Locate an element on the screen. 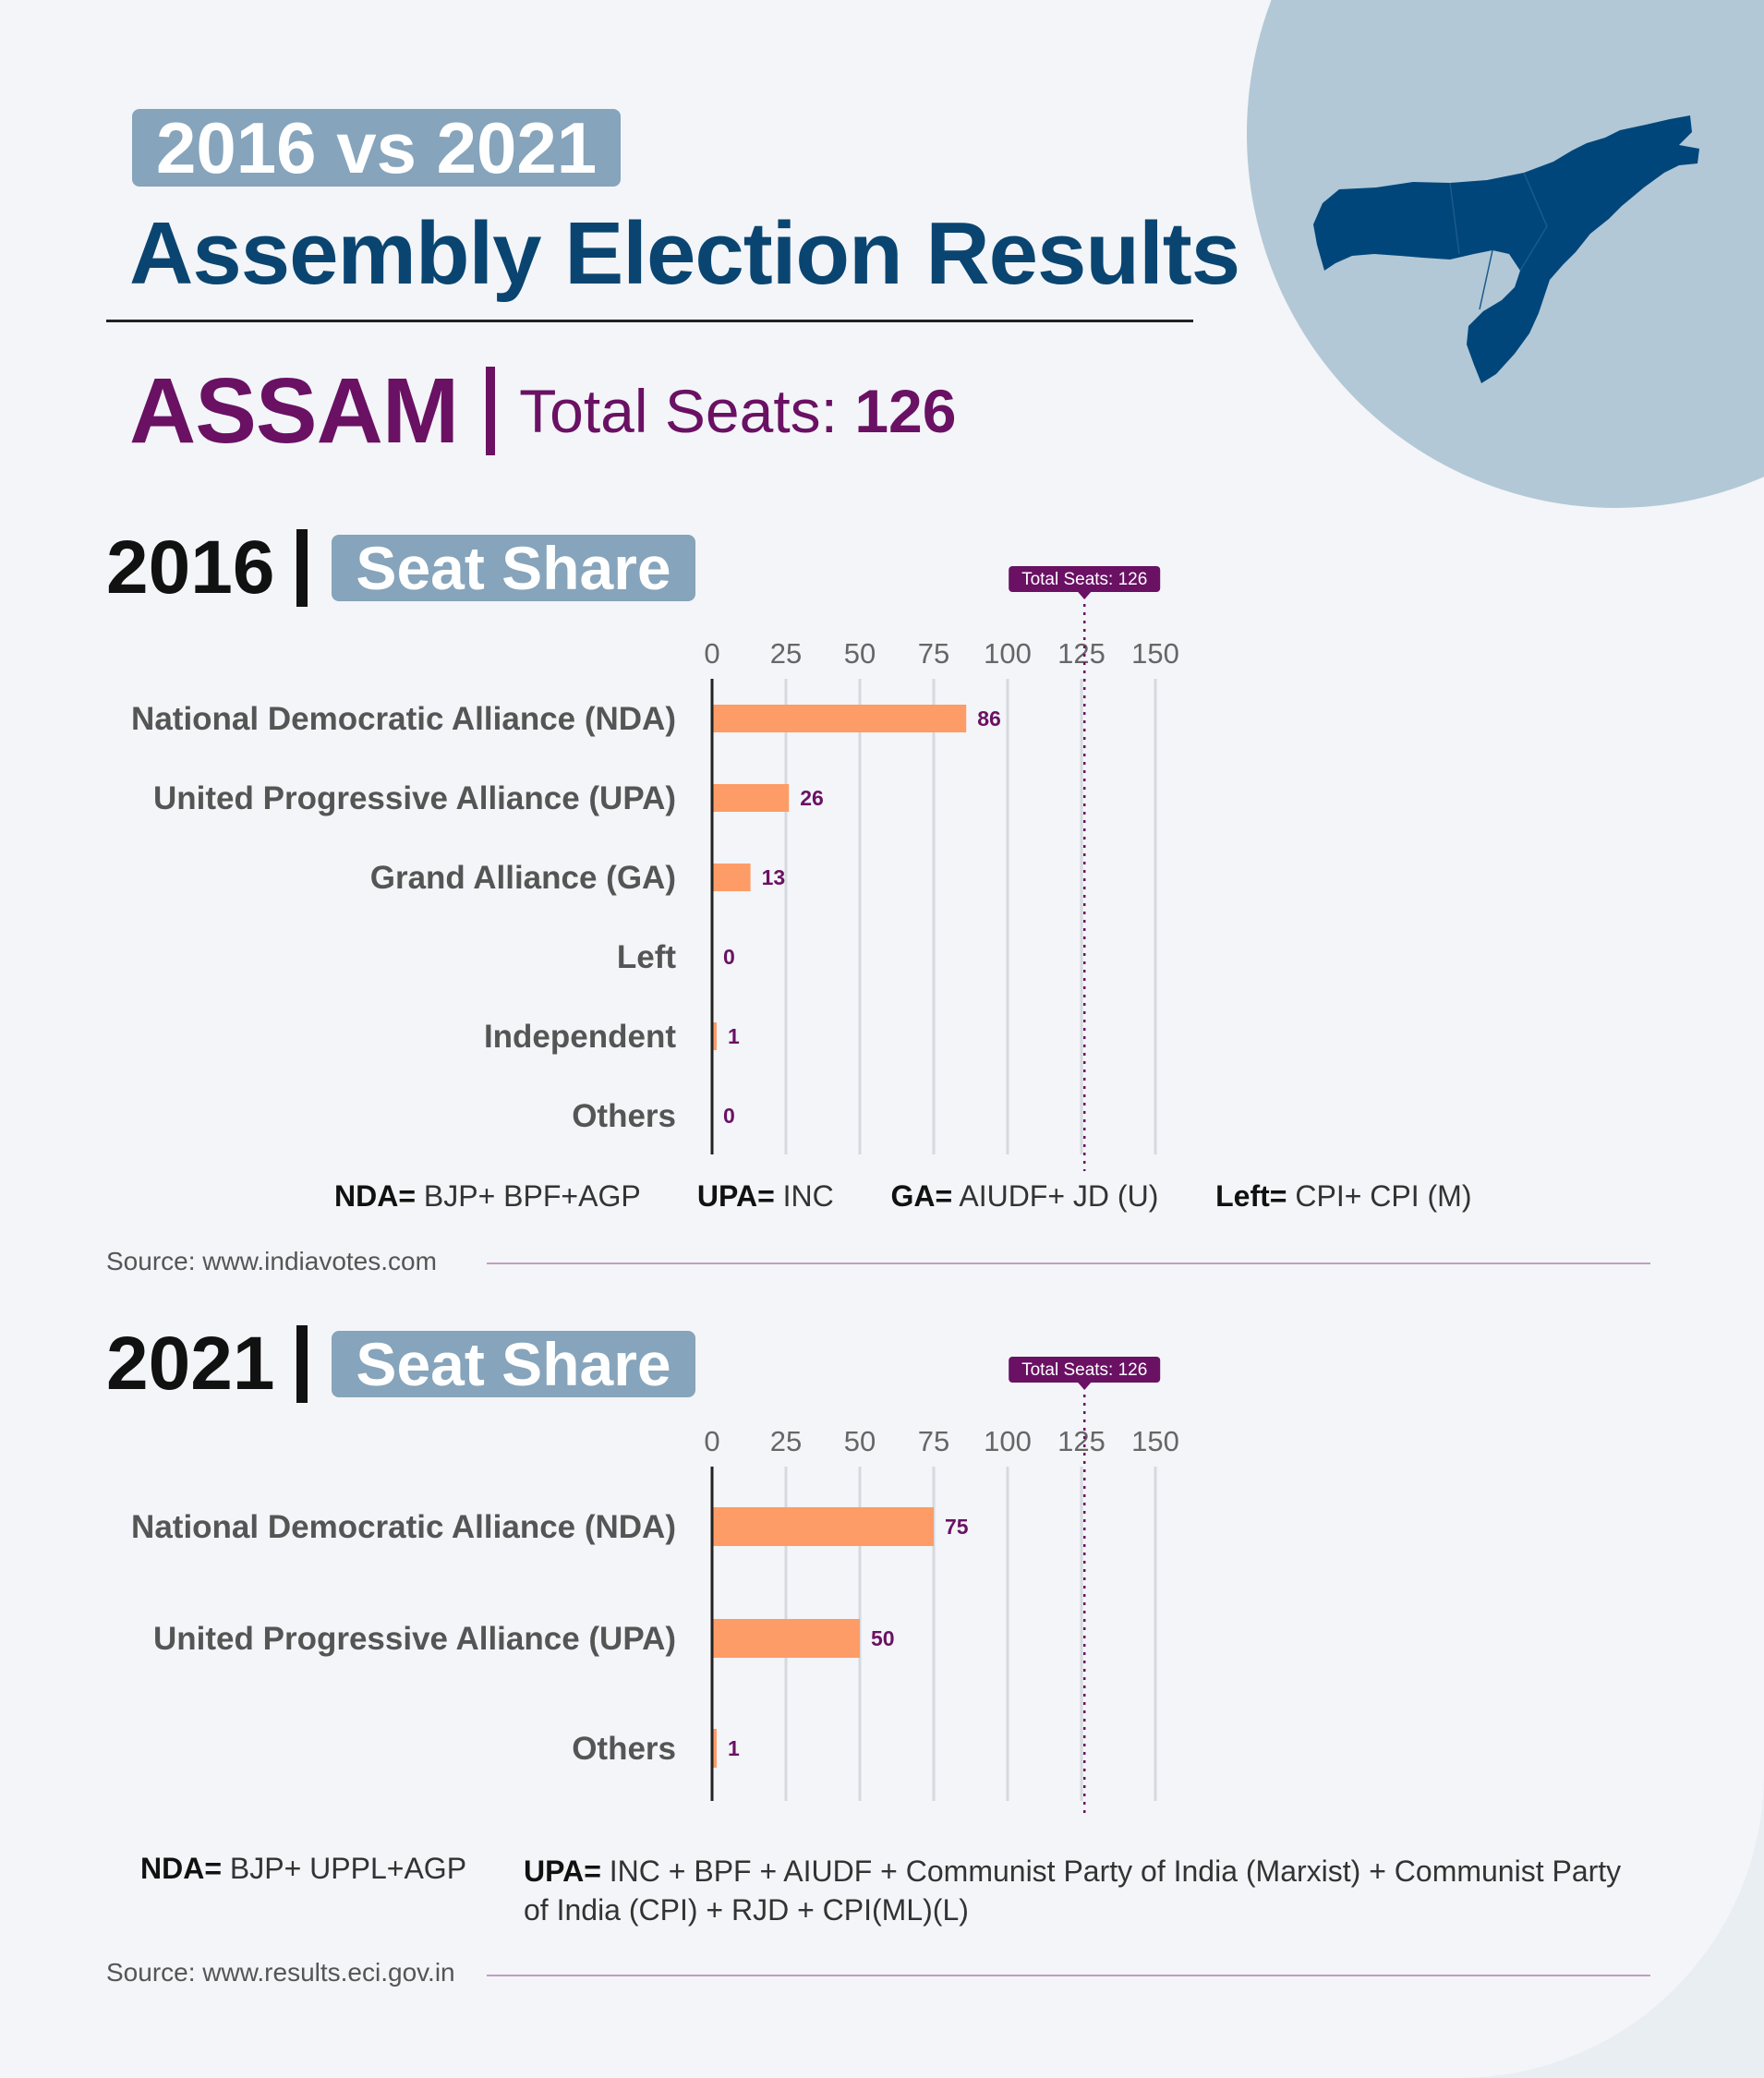 The image size is (1764, 2078). section-2016-heading: 2016 Seat Share is located at coordinates (401, 568).